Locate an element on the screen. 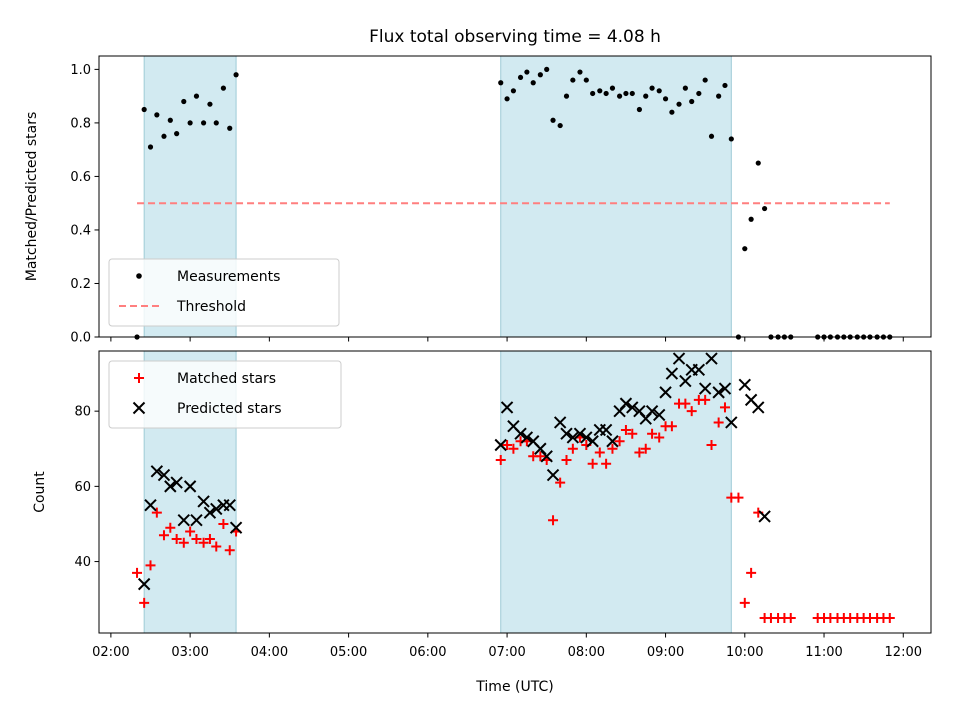 This screenshot has width=960, height=720. legend-measurements-marker is located at coordinates (139, 276).